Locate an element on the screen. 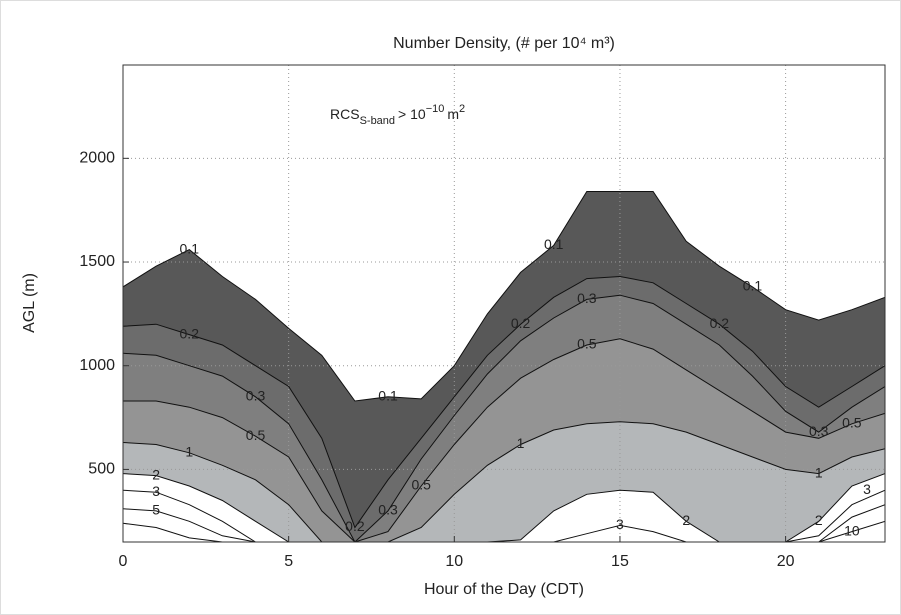 The height and width of the screenshot is (615, 901). contour-label: 10 is located at coordinates (852, 530).